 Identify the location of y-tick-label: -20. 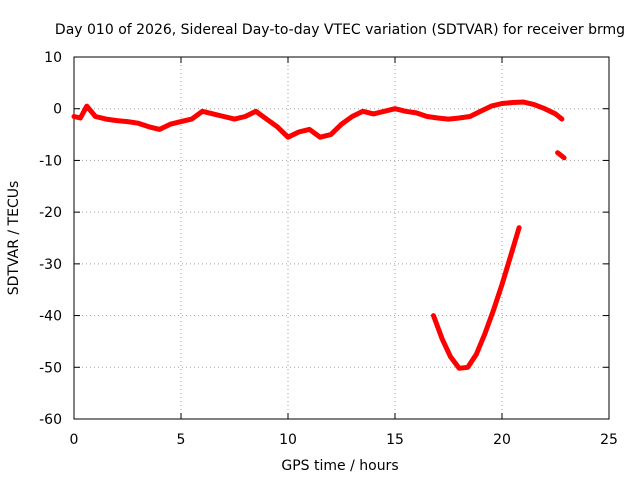
(50, 213).